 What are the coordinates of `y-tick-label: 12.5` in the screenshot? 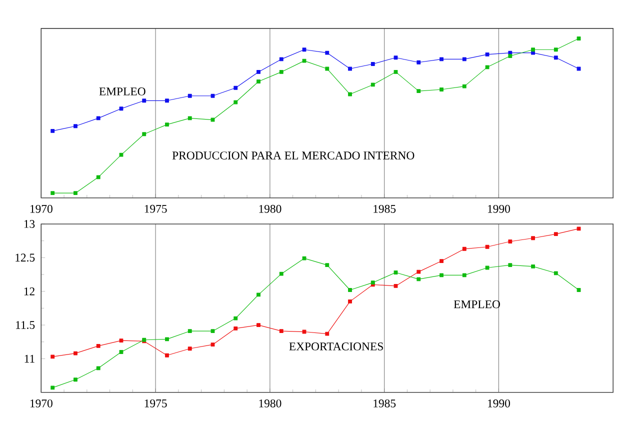 It's located at (25, 258).